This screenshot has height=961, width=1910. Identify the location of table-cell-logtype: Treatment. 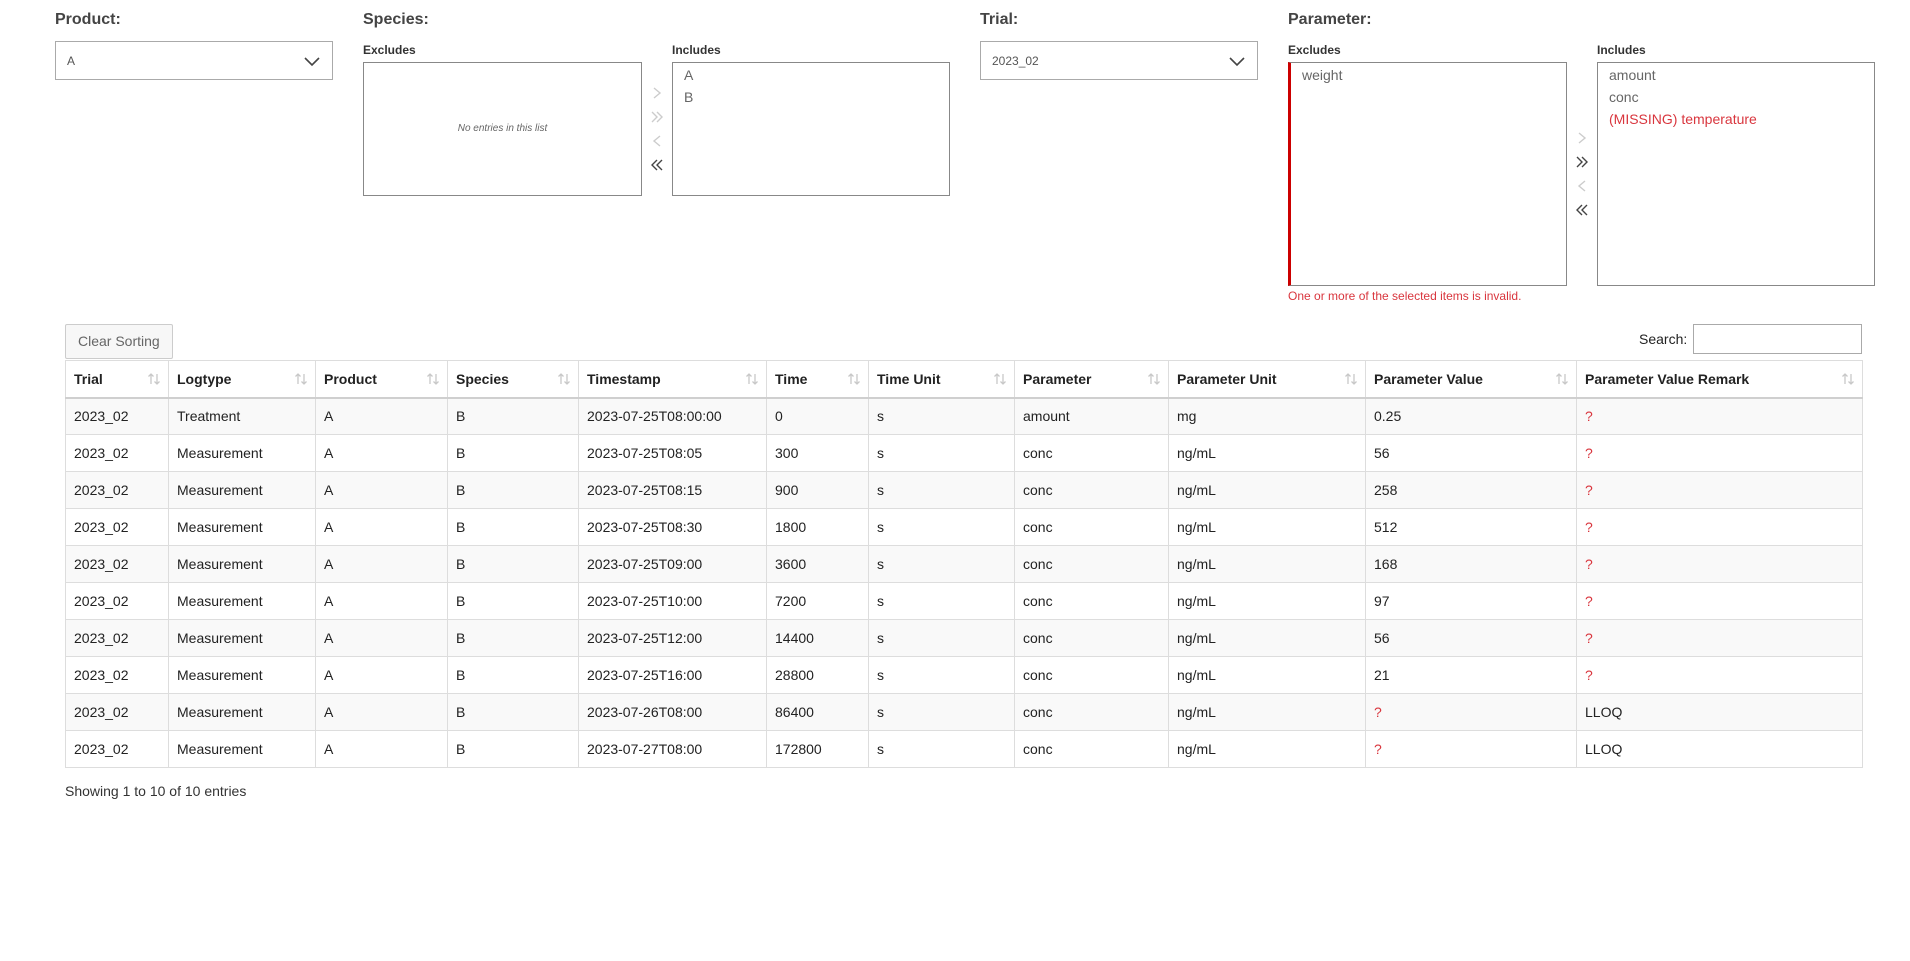
(242, 416).